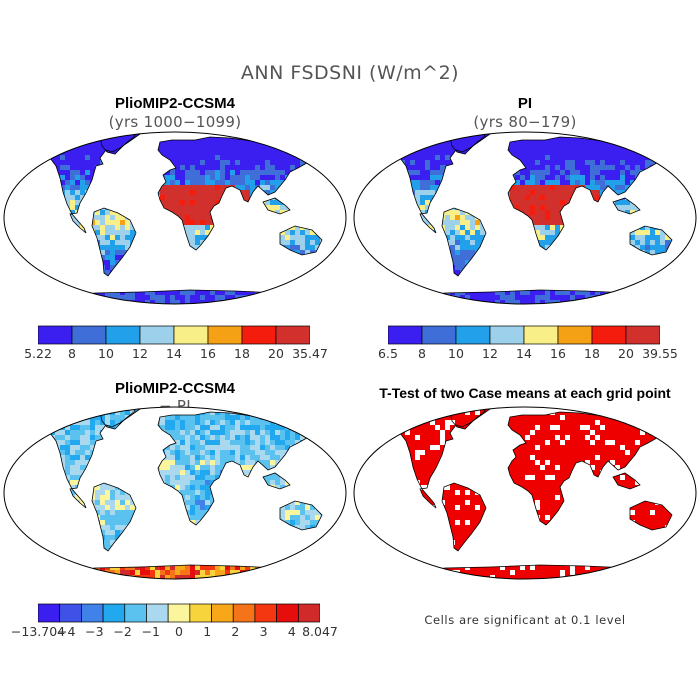 The image size is (700, 700). I want to click on panel3-map, so click(175, 493).